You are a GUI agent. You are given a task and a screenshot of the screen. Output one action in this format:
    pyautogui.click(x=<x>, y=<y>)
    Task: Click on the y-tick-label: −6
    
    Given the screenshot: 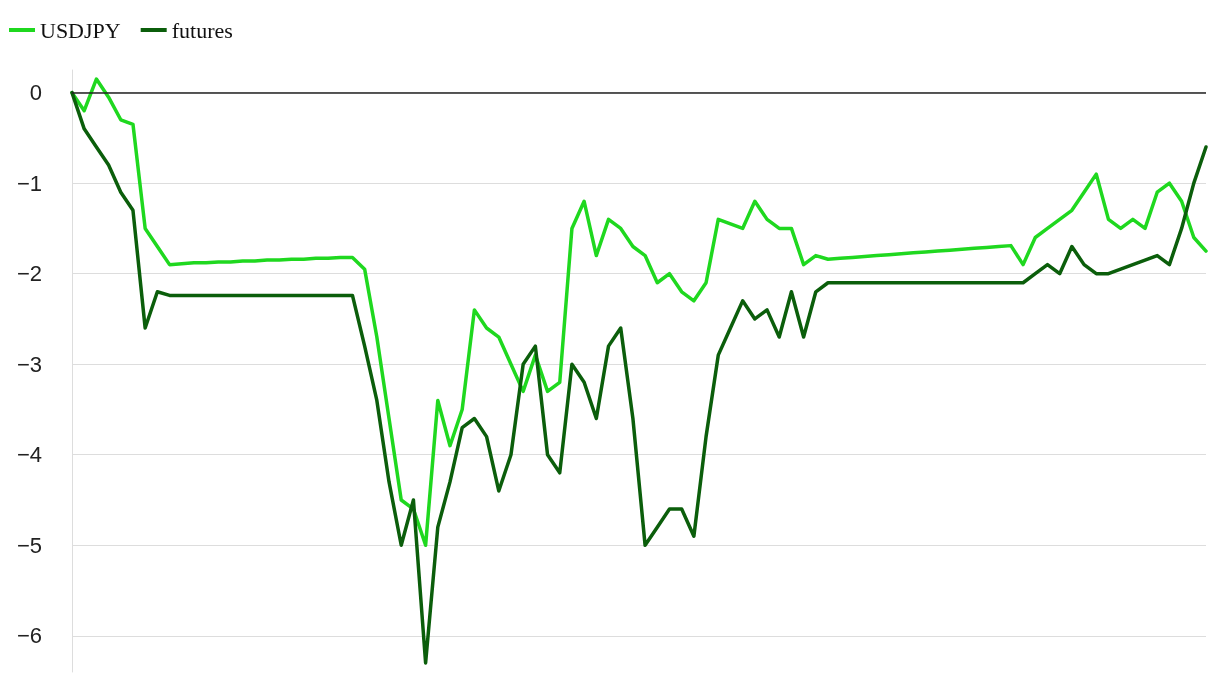 What is the action you would take?
    pyautogui.click(x=29, y=636)
    